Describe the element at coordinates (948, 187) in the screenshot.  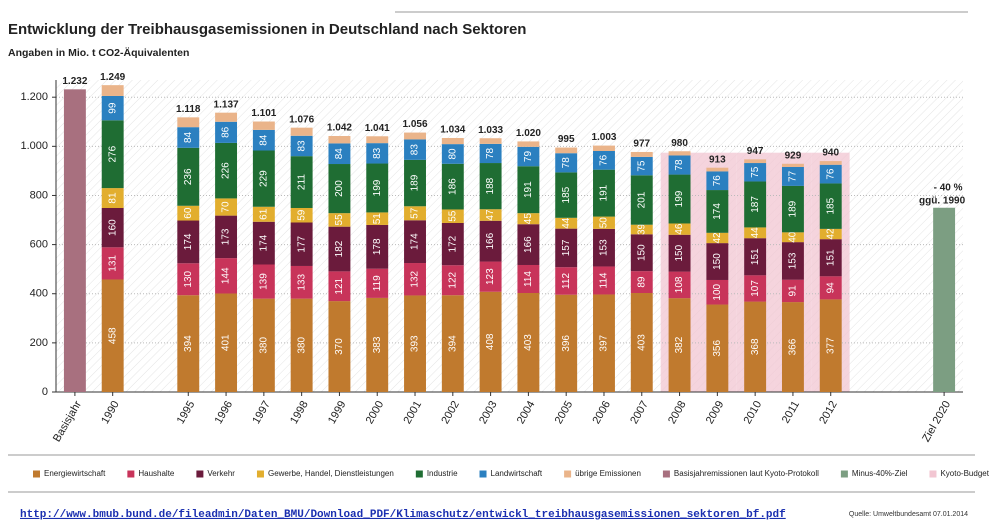
I see `annotation: - 40 %` at that location.